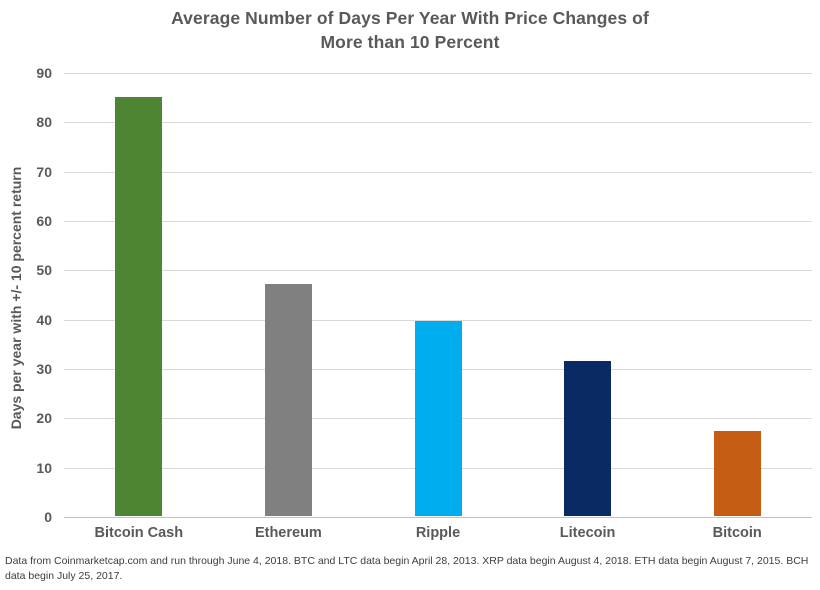  Describe the element at coordinates (438, 418) in the screenshot. I see `bar-ripple` at that location.